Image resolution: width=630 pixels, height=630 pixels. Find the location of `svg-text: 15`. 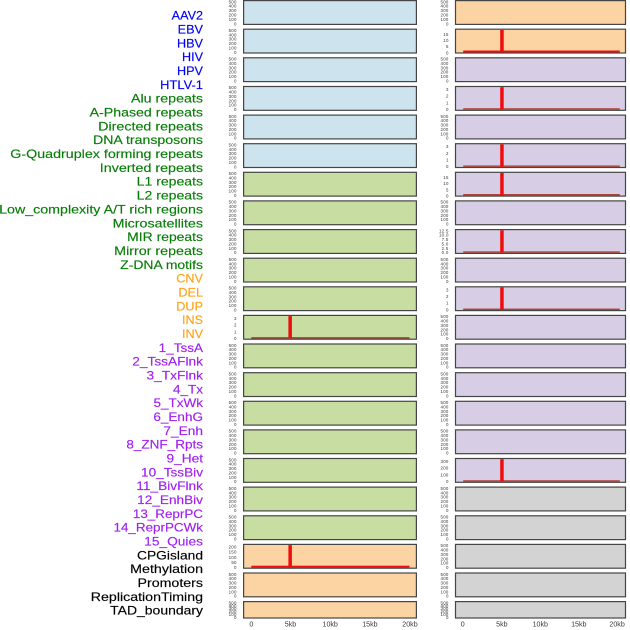

svg-text: 15 is located at coordinates (446, 177).